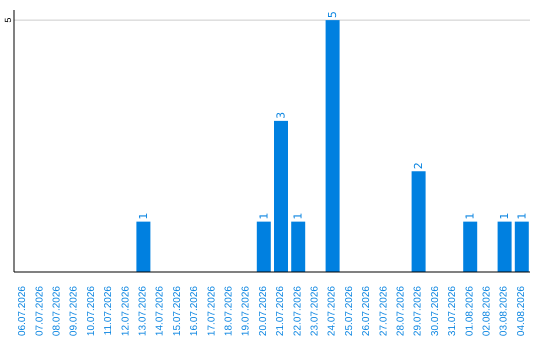 The image size is (540, 340). Describe the element at coordinates (74, 311) in the screenshot. I see `x-tick-label: 09.07.2026` at that location.